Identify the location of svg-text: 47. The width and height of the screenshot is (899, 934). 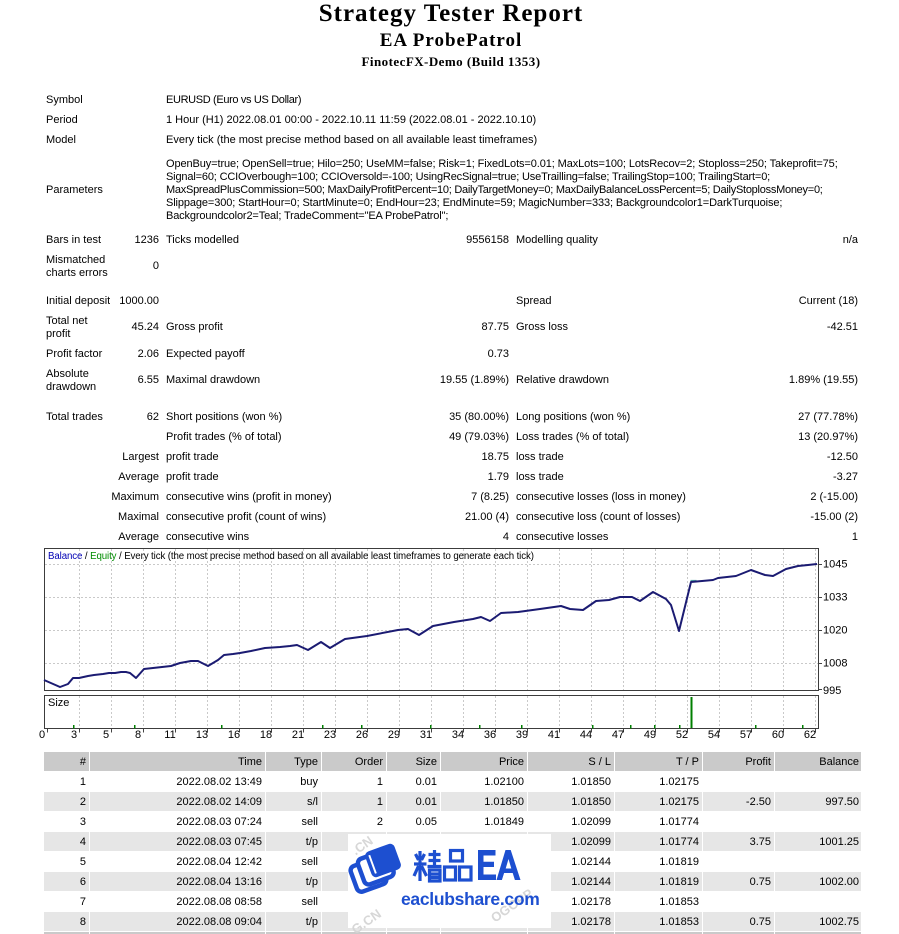
(618, 735).